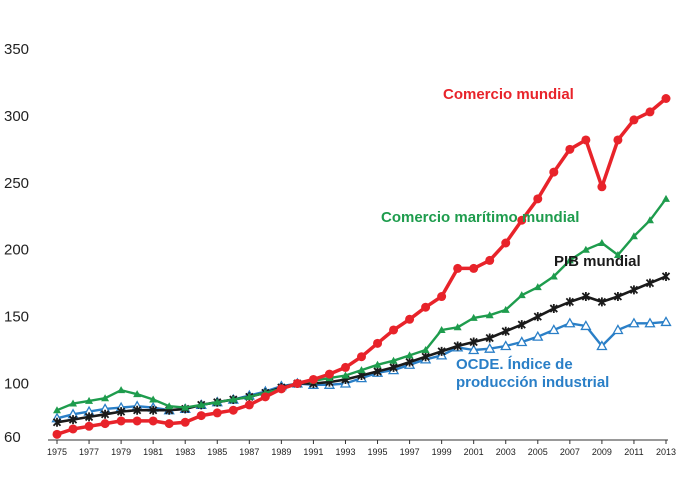 The width and height of the screenshot is (680, 500). Describe the element at coordinates (508, 94) in the screenshot. I see `series-label-comercio-mundial: Comercio mundial` at that location.